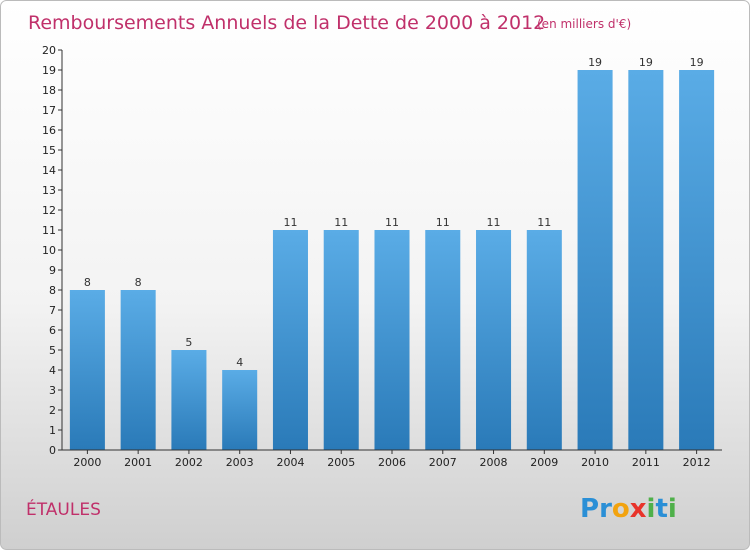  I want to click on y-tick-label: 10, so click(49, 250).